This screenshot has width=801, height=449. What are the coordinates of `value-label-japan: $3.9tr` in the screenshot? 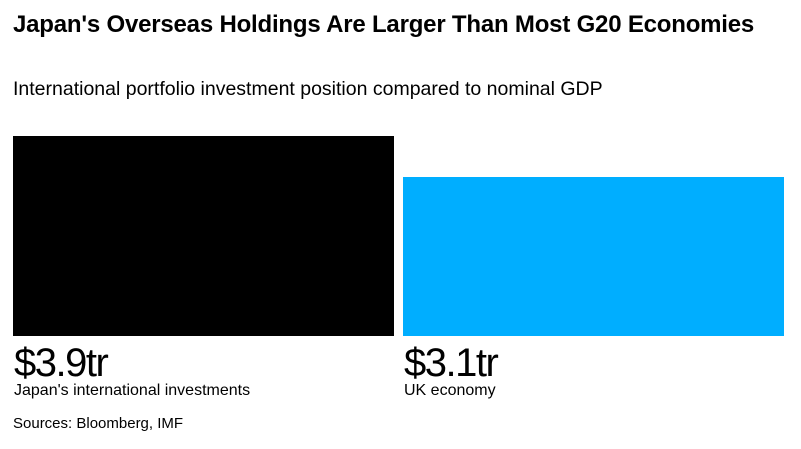 It's located at (61, 363).